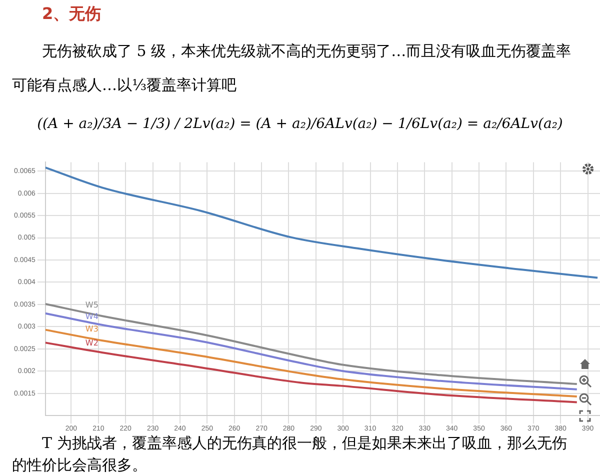  Describe the element at coordinates (91, 329) in the screenshot. I see `series-label: W3` at that location.